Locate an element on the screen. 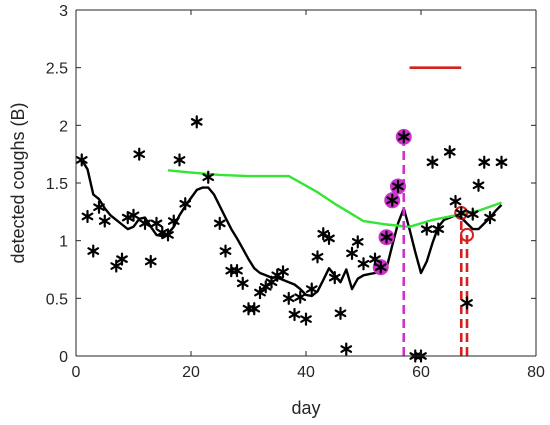  y-tick-label: 2 is located at coordinates (63, 126).